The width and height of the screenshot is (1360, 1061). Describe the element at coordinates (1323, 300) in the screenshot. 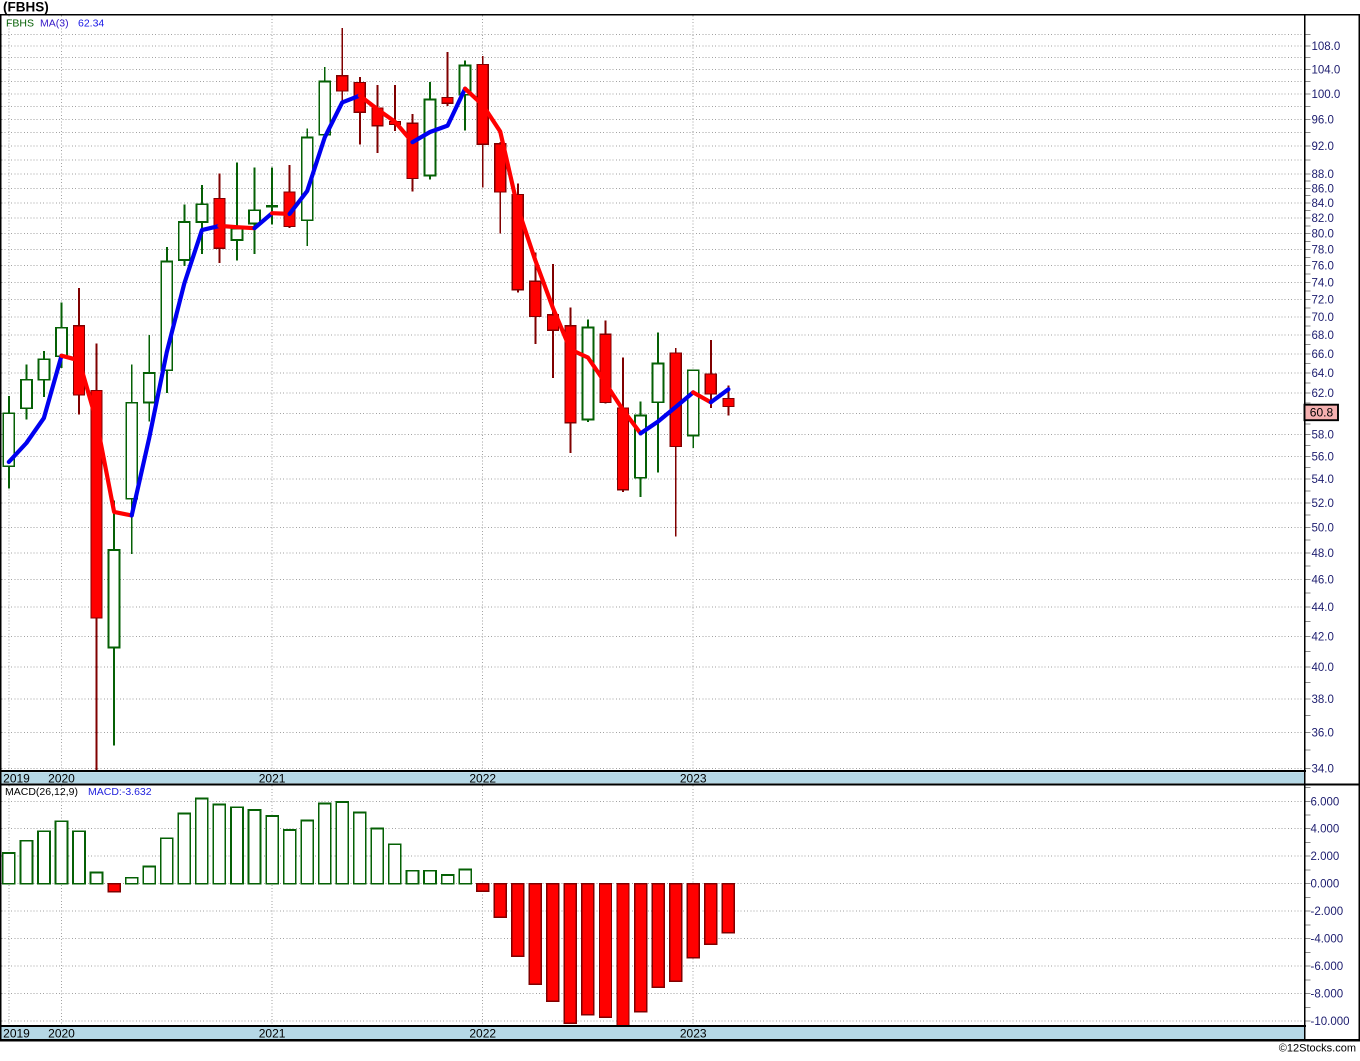

I see `svg-text: 72.0` at that location.